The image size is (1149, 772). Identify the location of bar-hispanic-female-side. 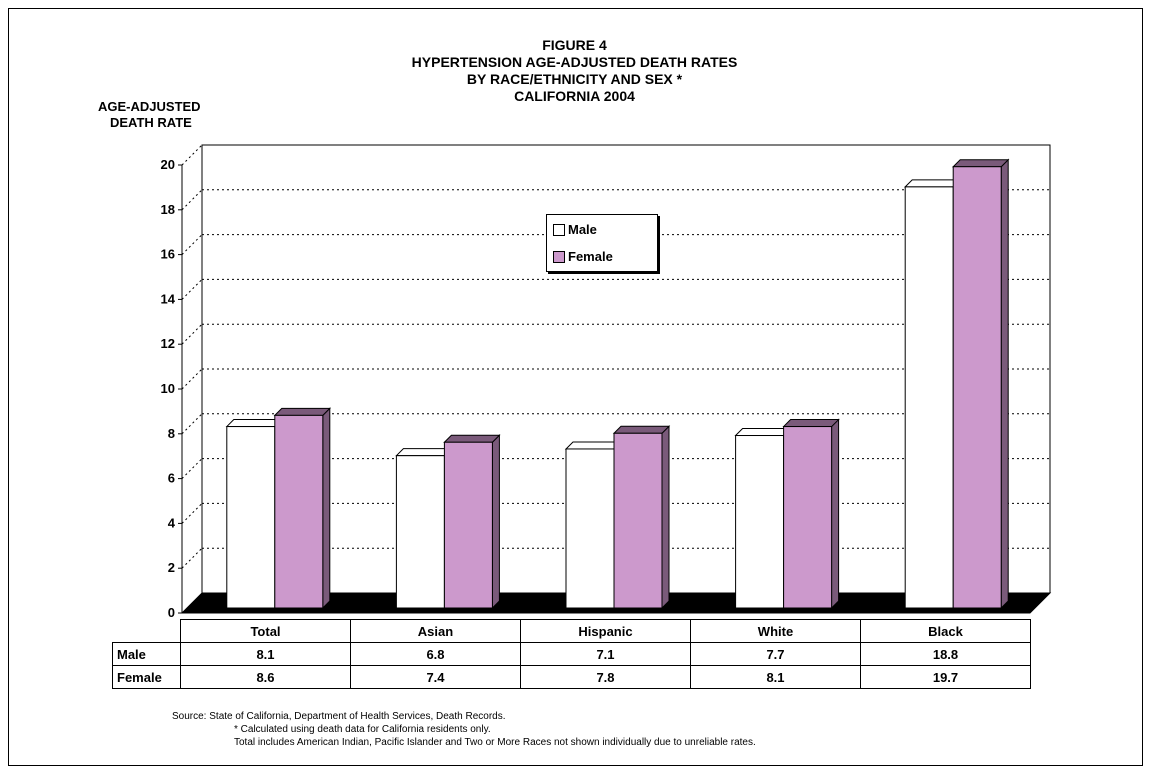
(665, 517).